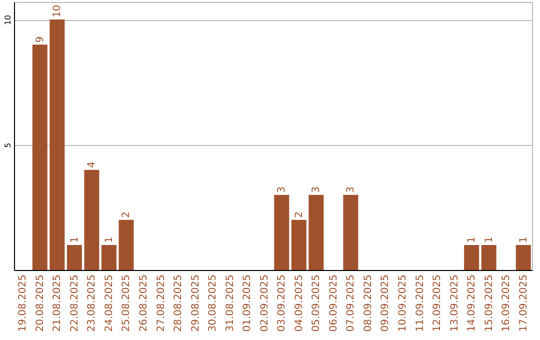 Image resolution: width=540 pixels, height=340 pixels. What do you see at coordinates (40, 303) in the screenshot?
I see `x-tick-label: 20.08.2025` at bounding box center [40, 303].